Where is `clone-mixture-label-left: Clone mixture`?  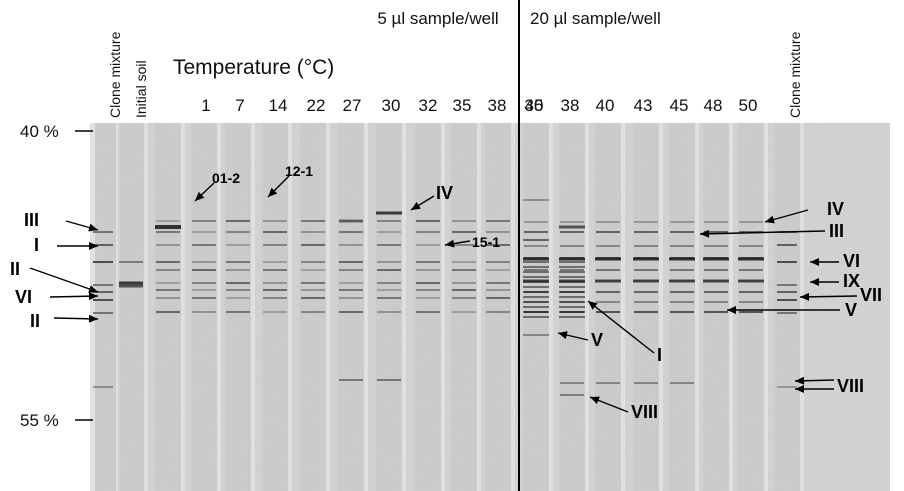
clone-mixture-label-left: Clone mixture is located at coordinates (115, 74).